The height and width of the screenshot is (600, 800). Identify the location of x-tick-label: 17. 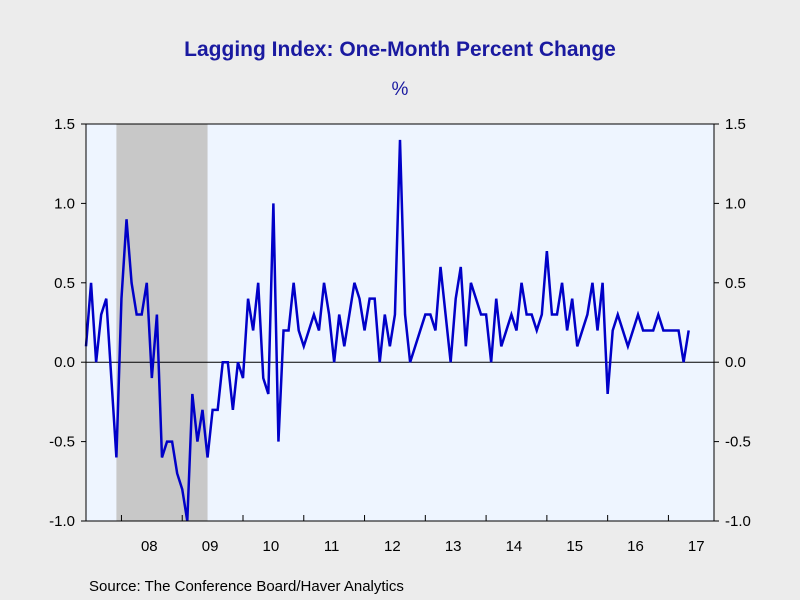
(696, 546).